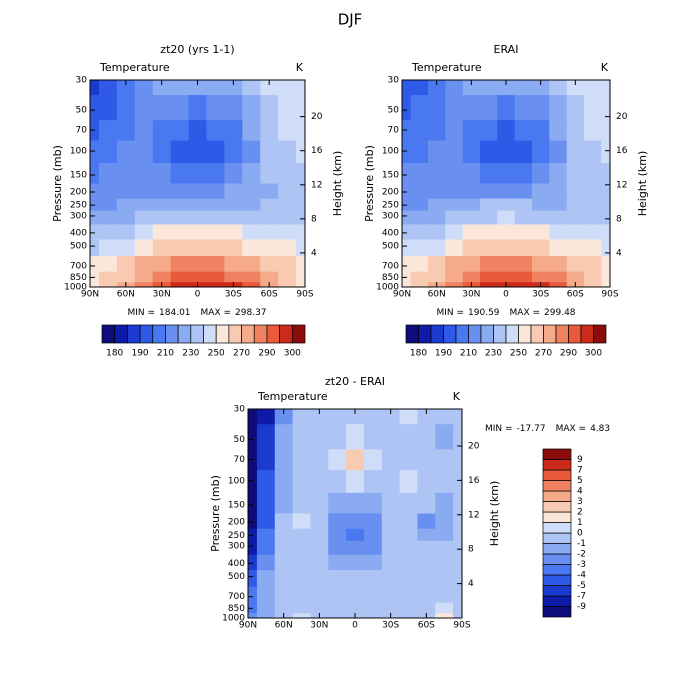  Describe the element at coordinates (518, 354) in the screenshot. I see `colorbar-label: 250` at that location.